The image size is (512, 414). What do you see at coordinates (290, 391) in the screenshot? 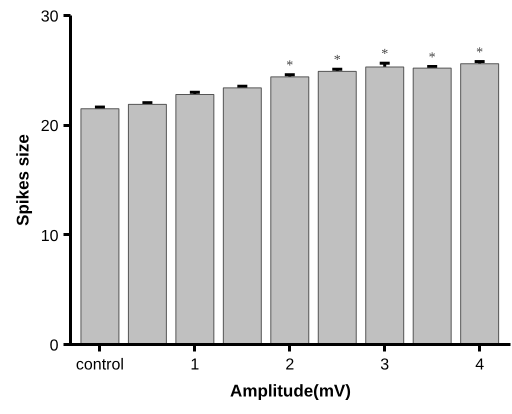
I see `x-axis-title: Amplitude(mV)` at bounding box center [290, 391].